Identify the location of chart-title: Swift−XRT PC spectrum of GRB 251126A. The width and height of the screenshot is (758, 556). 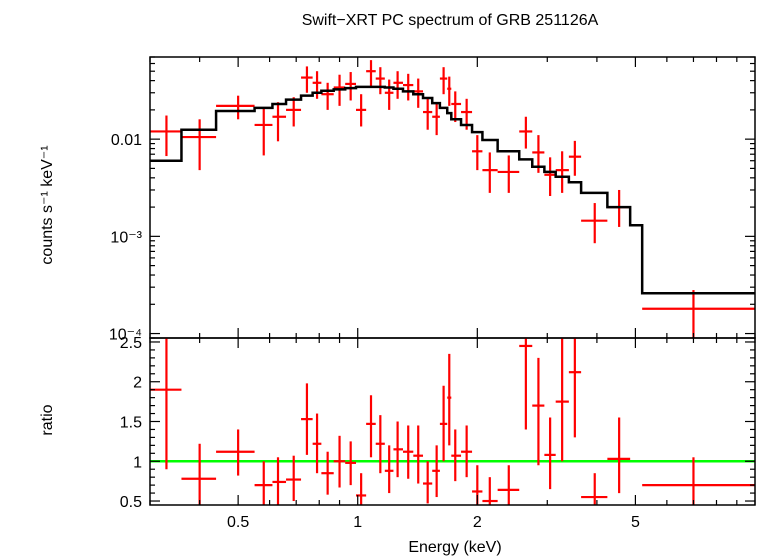
(450, 20).